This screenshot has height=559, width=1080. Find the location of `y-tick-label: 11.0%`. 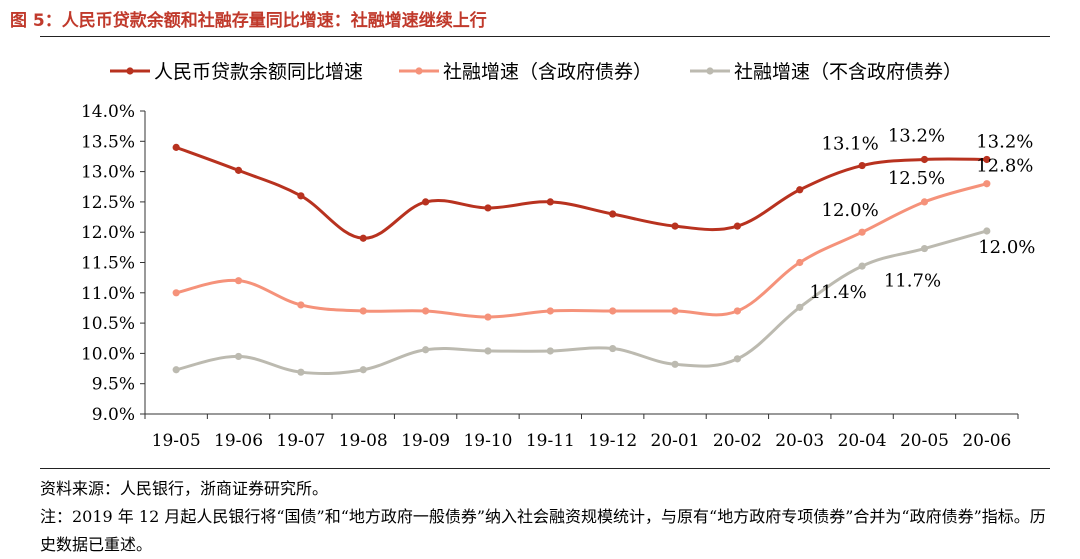

y-tick-label: 11.0% is located at coordinates (108, 294).